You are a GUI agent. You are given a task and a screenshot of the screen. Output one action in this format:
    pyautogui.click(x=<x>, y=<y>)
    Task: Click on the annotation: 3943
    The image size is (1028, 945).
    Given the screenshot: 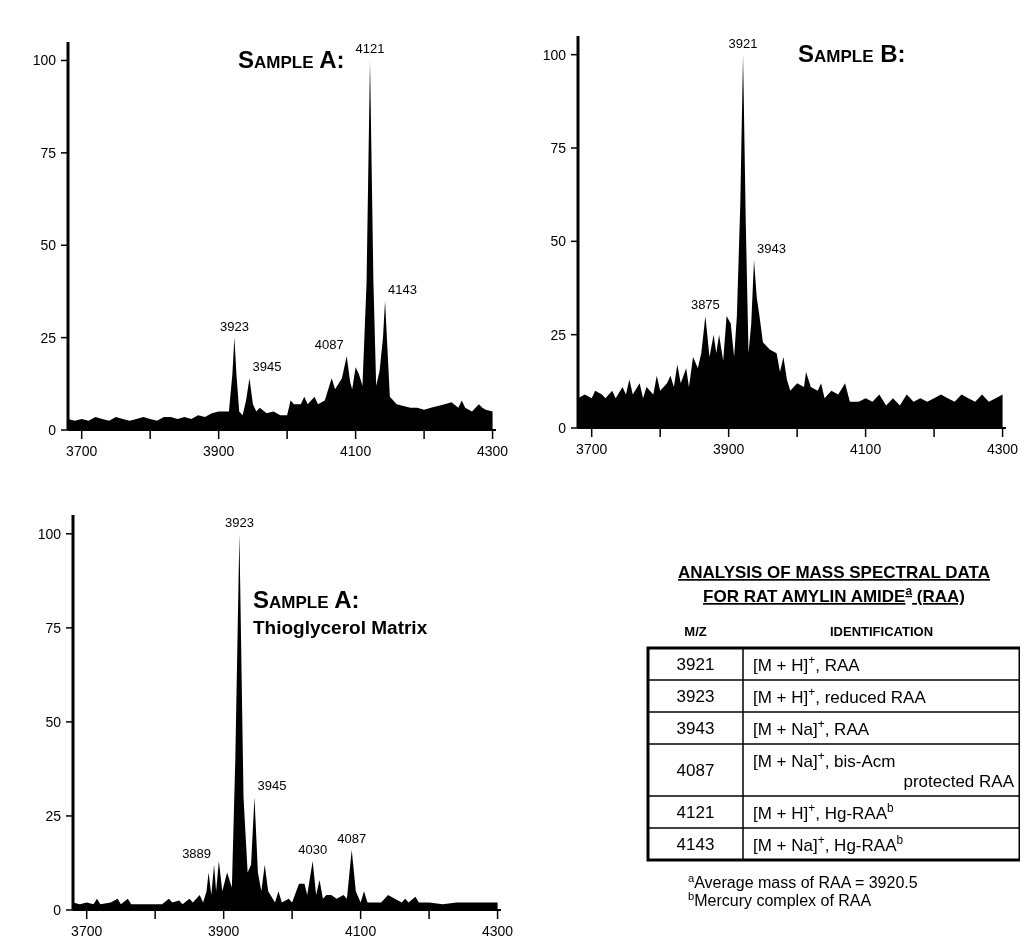 What is the action you would take?
    pyautogui.click(x=771, y=248)
    